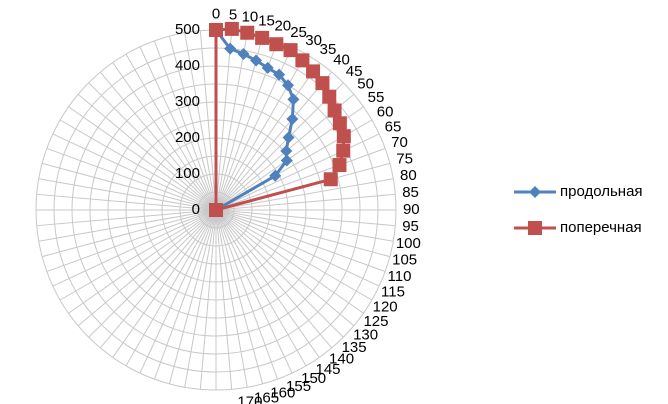 The width and height of the screenshot is (668, 404). Describe the element at coordinates (282, 392) in the screenshot. I see `angle-tick-label: 160` at that location.